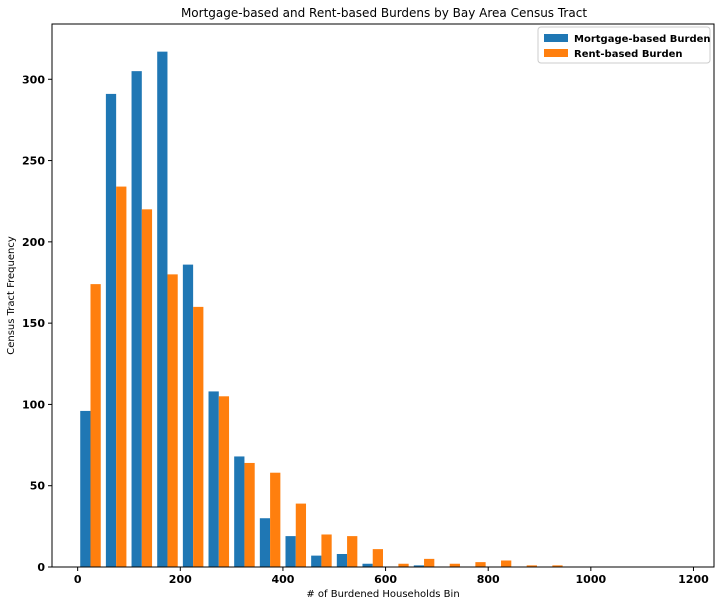  I want to click on legend-label-mortgage: Mortgage-based Burden, so click(642, 39).